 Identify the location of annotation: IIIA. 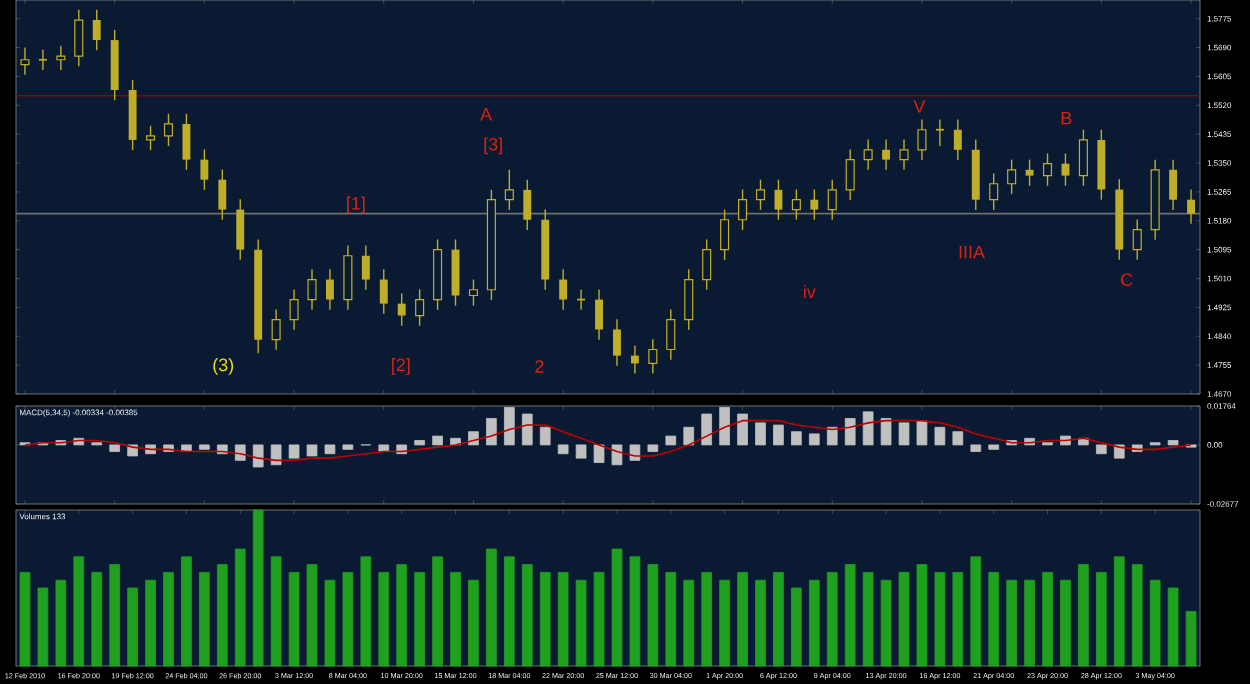
(972, 252).